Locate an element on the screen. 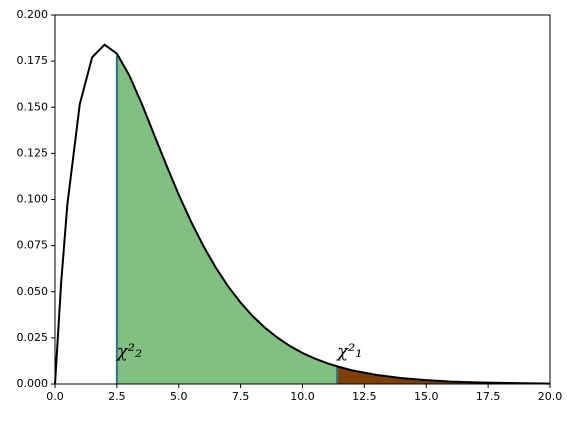 The width and height of the screenshot is (574, 421). x-tick-label: 0.0 is located at coordinates (55, 396).